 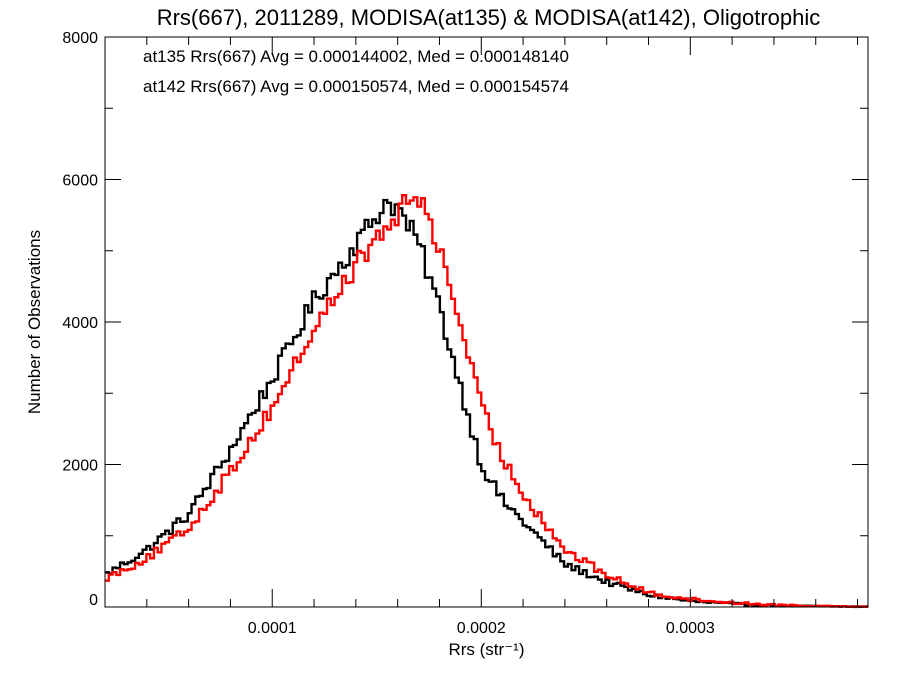 I want to click on y-tick-label: 4000, so click(x=80, y=323).